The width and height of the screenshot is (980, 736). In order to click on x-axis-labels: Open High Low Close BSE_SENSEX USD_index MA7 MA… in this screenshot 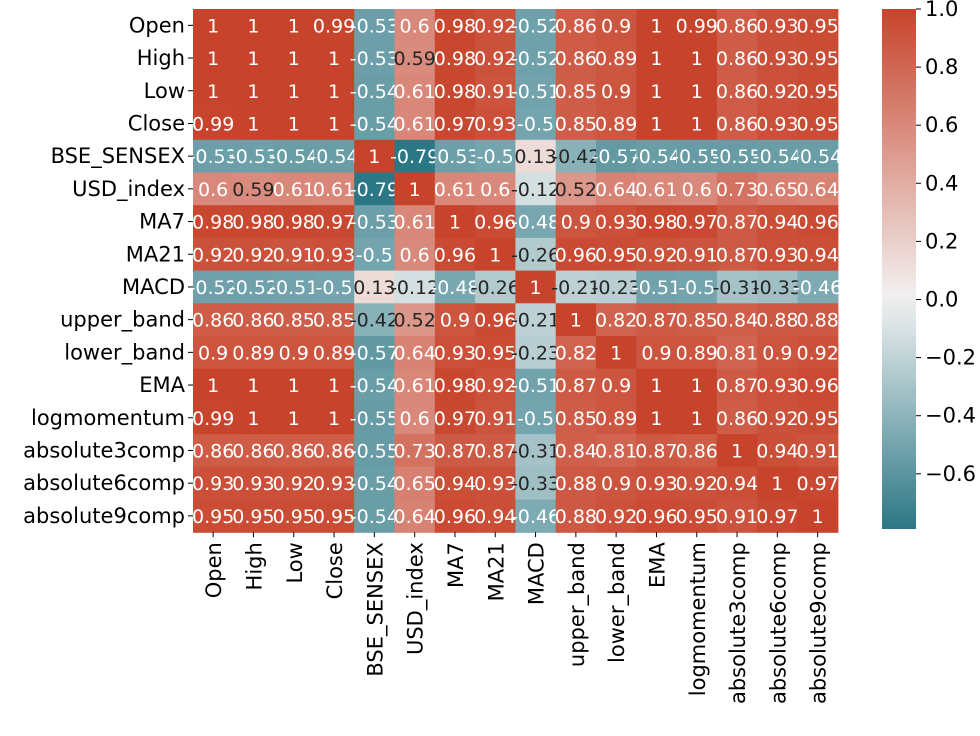, I will do `click(516, 618)`.